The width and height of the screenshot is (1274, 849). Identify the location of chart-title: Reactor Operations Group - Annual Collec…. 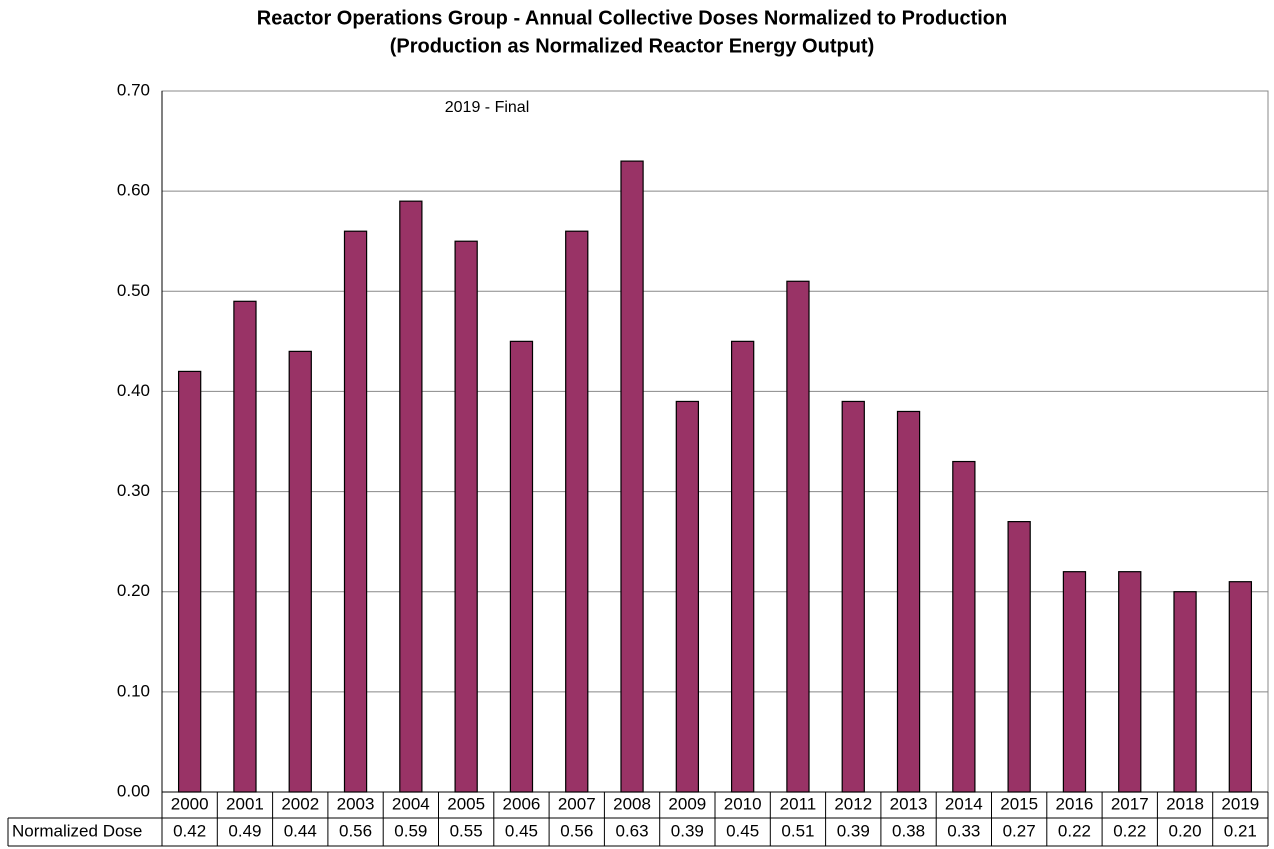
(632, 18).